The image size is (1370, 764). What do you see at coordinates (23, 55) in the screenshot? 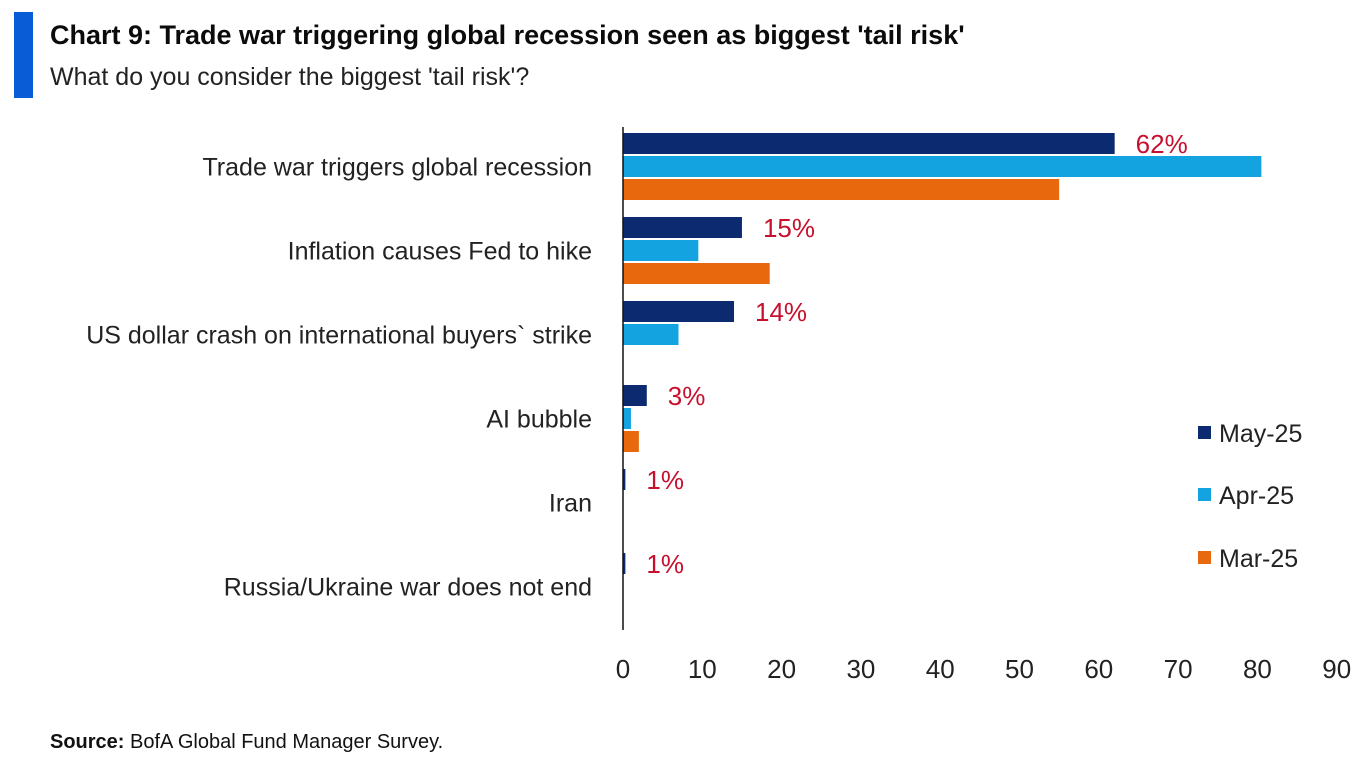
I see `title-accent-bar` at bounding box center [23, 55].